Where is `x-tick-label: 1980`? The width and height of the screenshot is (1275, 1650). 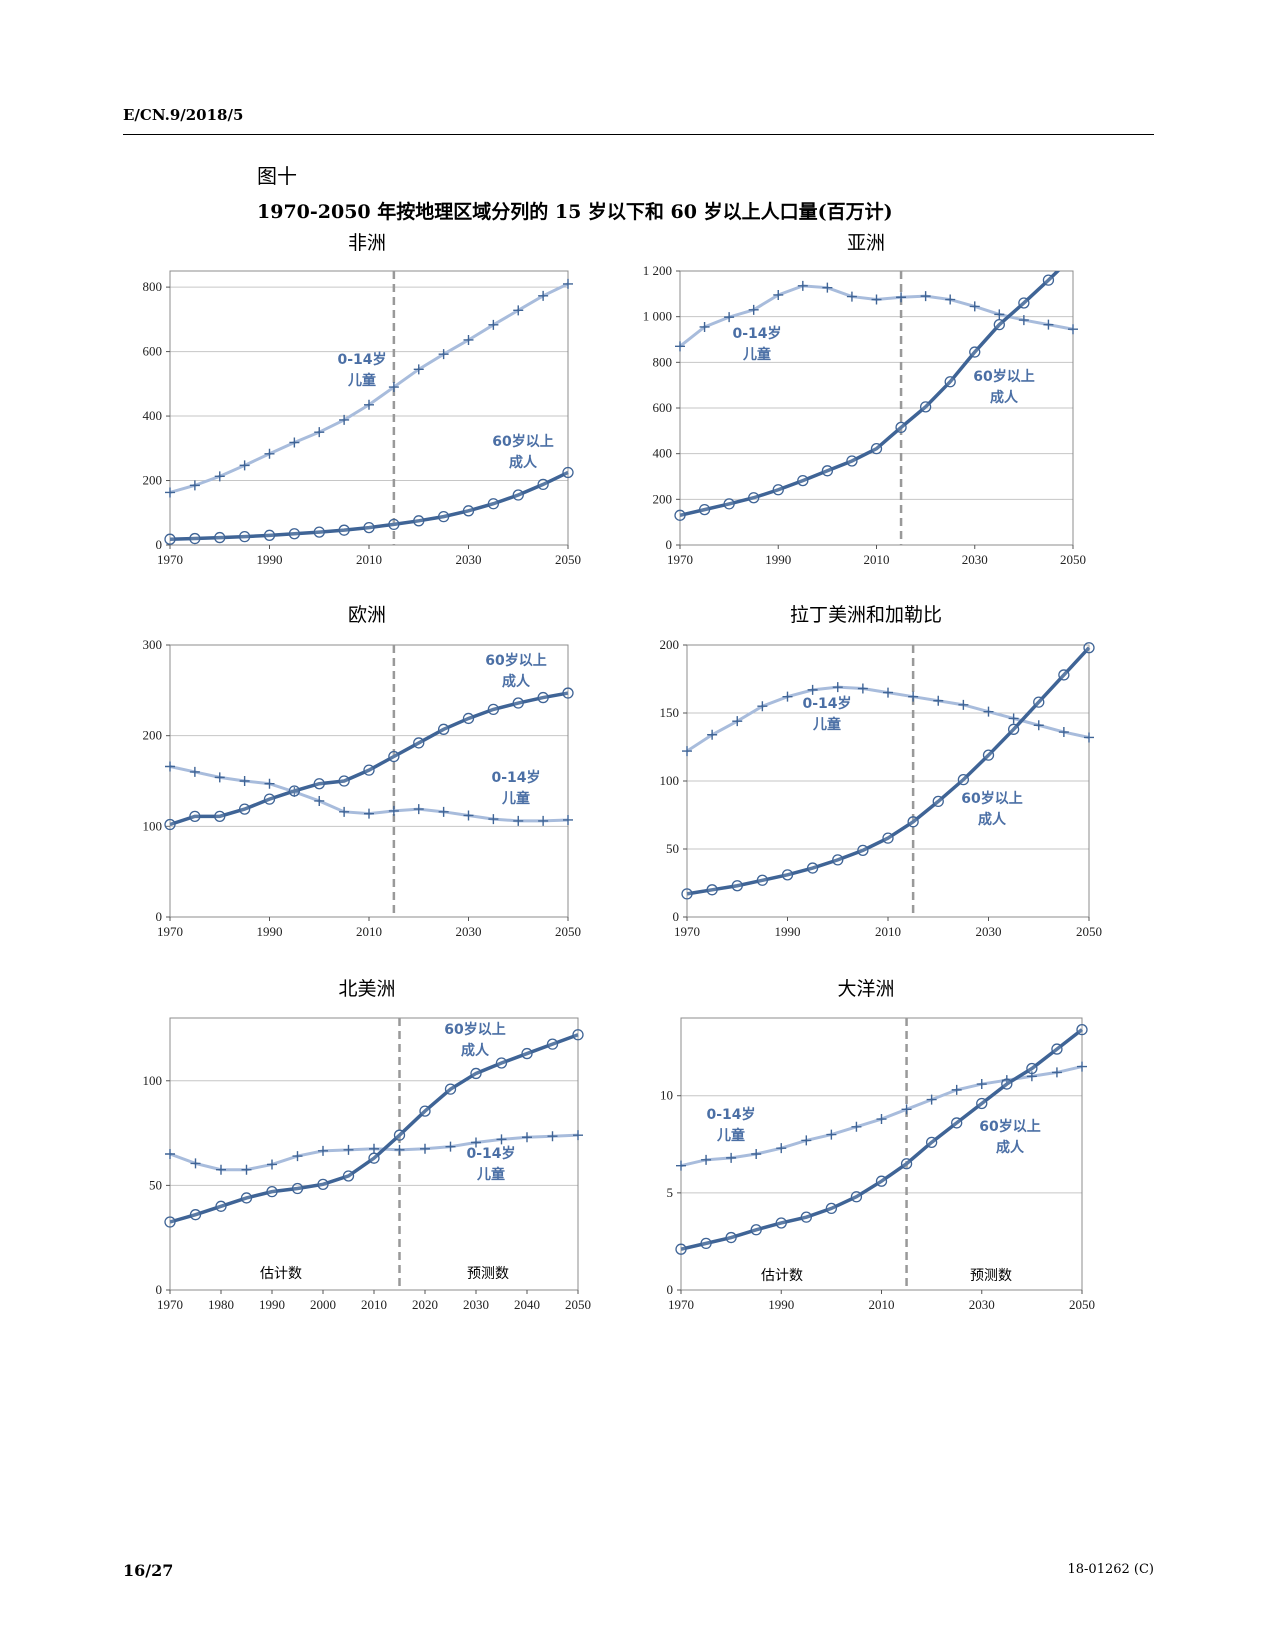
x-tick-label: 1980 is located at coordinates (221, 1304).